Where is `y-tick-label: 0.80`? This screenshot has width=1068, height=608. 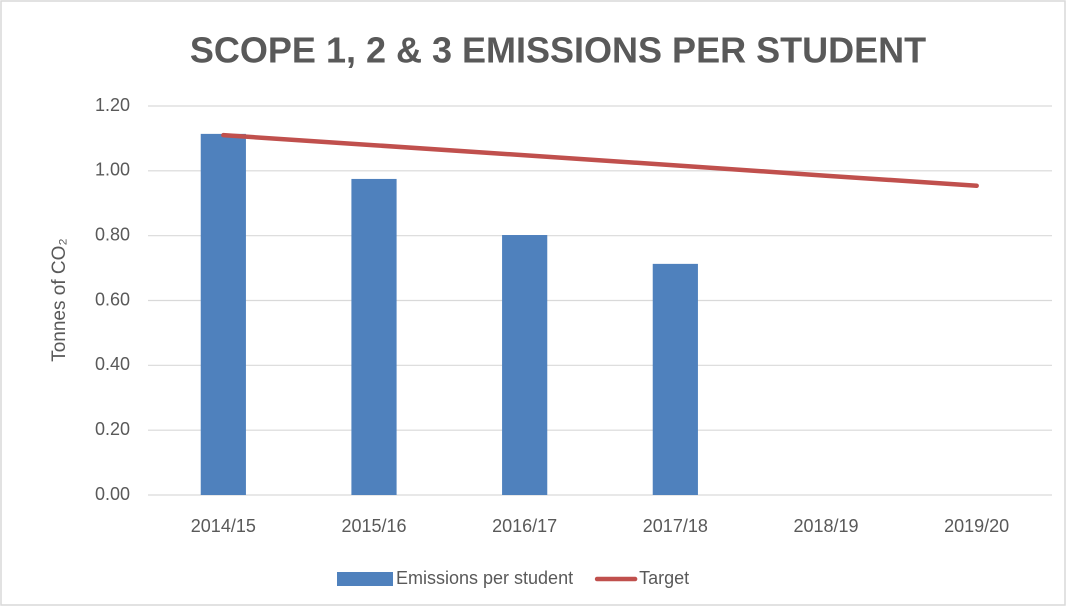 y-tick-label: 0.80 is located at coordinates (112, 234).